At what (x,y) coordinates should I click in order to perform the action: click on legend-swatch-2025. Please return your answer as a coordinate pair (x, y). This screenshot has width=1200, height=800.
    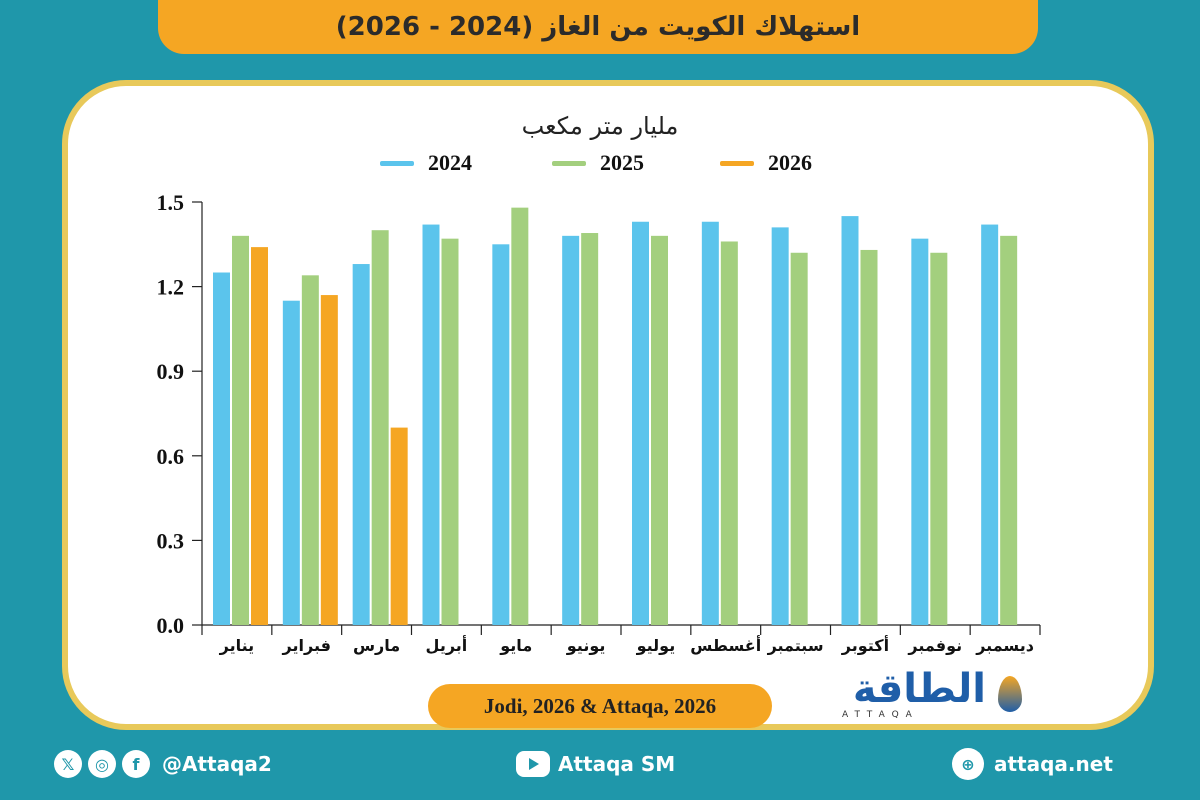
    Looking at the image, I should click on (569, 163).